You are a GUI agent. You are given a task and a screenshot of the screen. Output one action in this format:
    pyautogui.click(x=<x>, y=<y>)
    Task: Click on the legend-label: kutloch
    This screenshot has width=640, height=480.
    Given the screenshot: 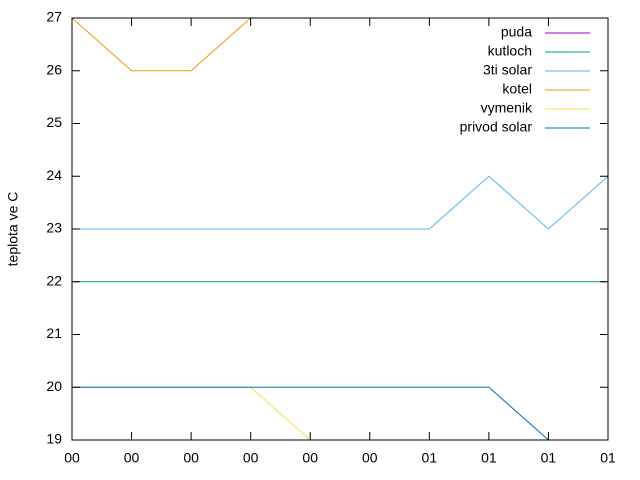 What is the action you would take?
    pyautogui.click(x=510, y=51)
    